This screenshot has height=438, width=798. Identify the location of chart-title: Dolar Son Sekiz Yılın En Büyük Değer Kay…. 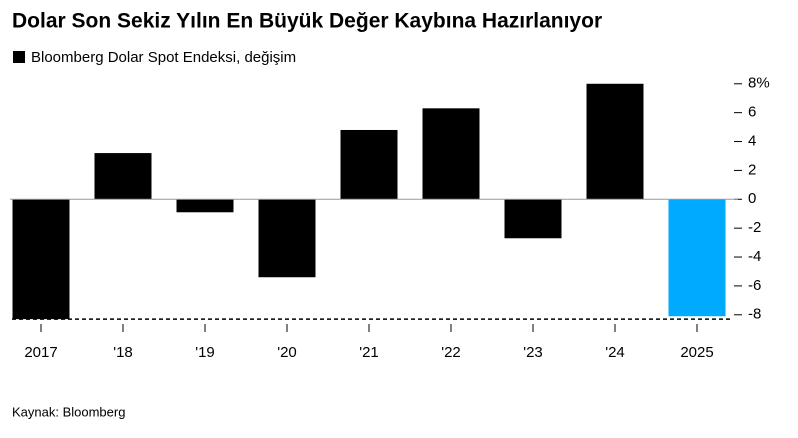
(307, 21).